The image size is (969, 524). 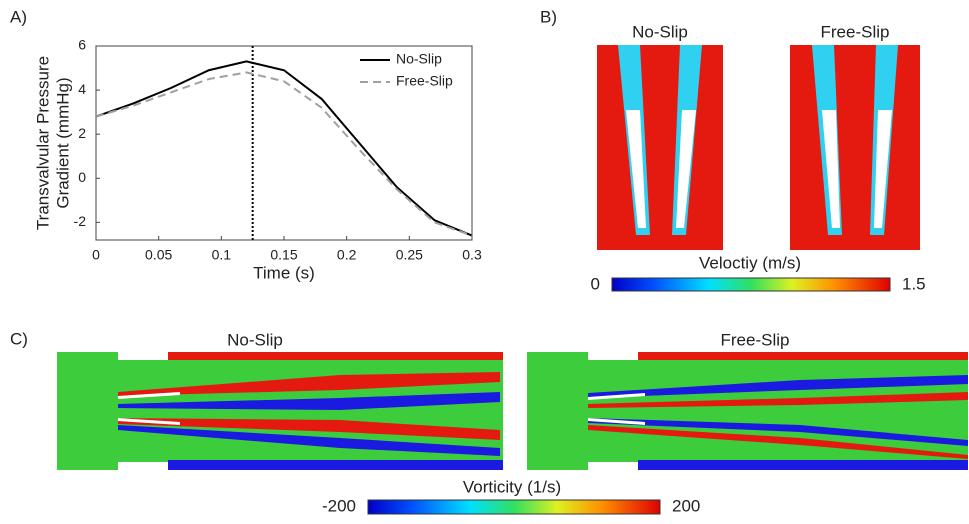 What do you see at coordinates (409, 255) in the screenshot?
I see `x-tick-label: 0.25` at bounding box center [409, 255].